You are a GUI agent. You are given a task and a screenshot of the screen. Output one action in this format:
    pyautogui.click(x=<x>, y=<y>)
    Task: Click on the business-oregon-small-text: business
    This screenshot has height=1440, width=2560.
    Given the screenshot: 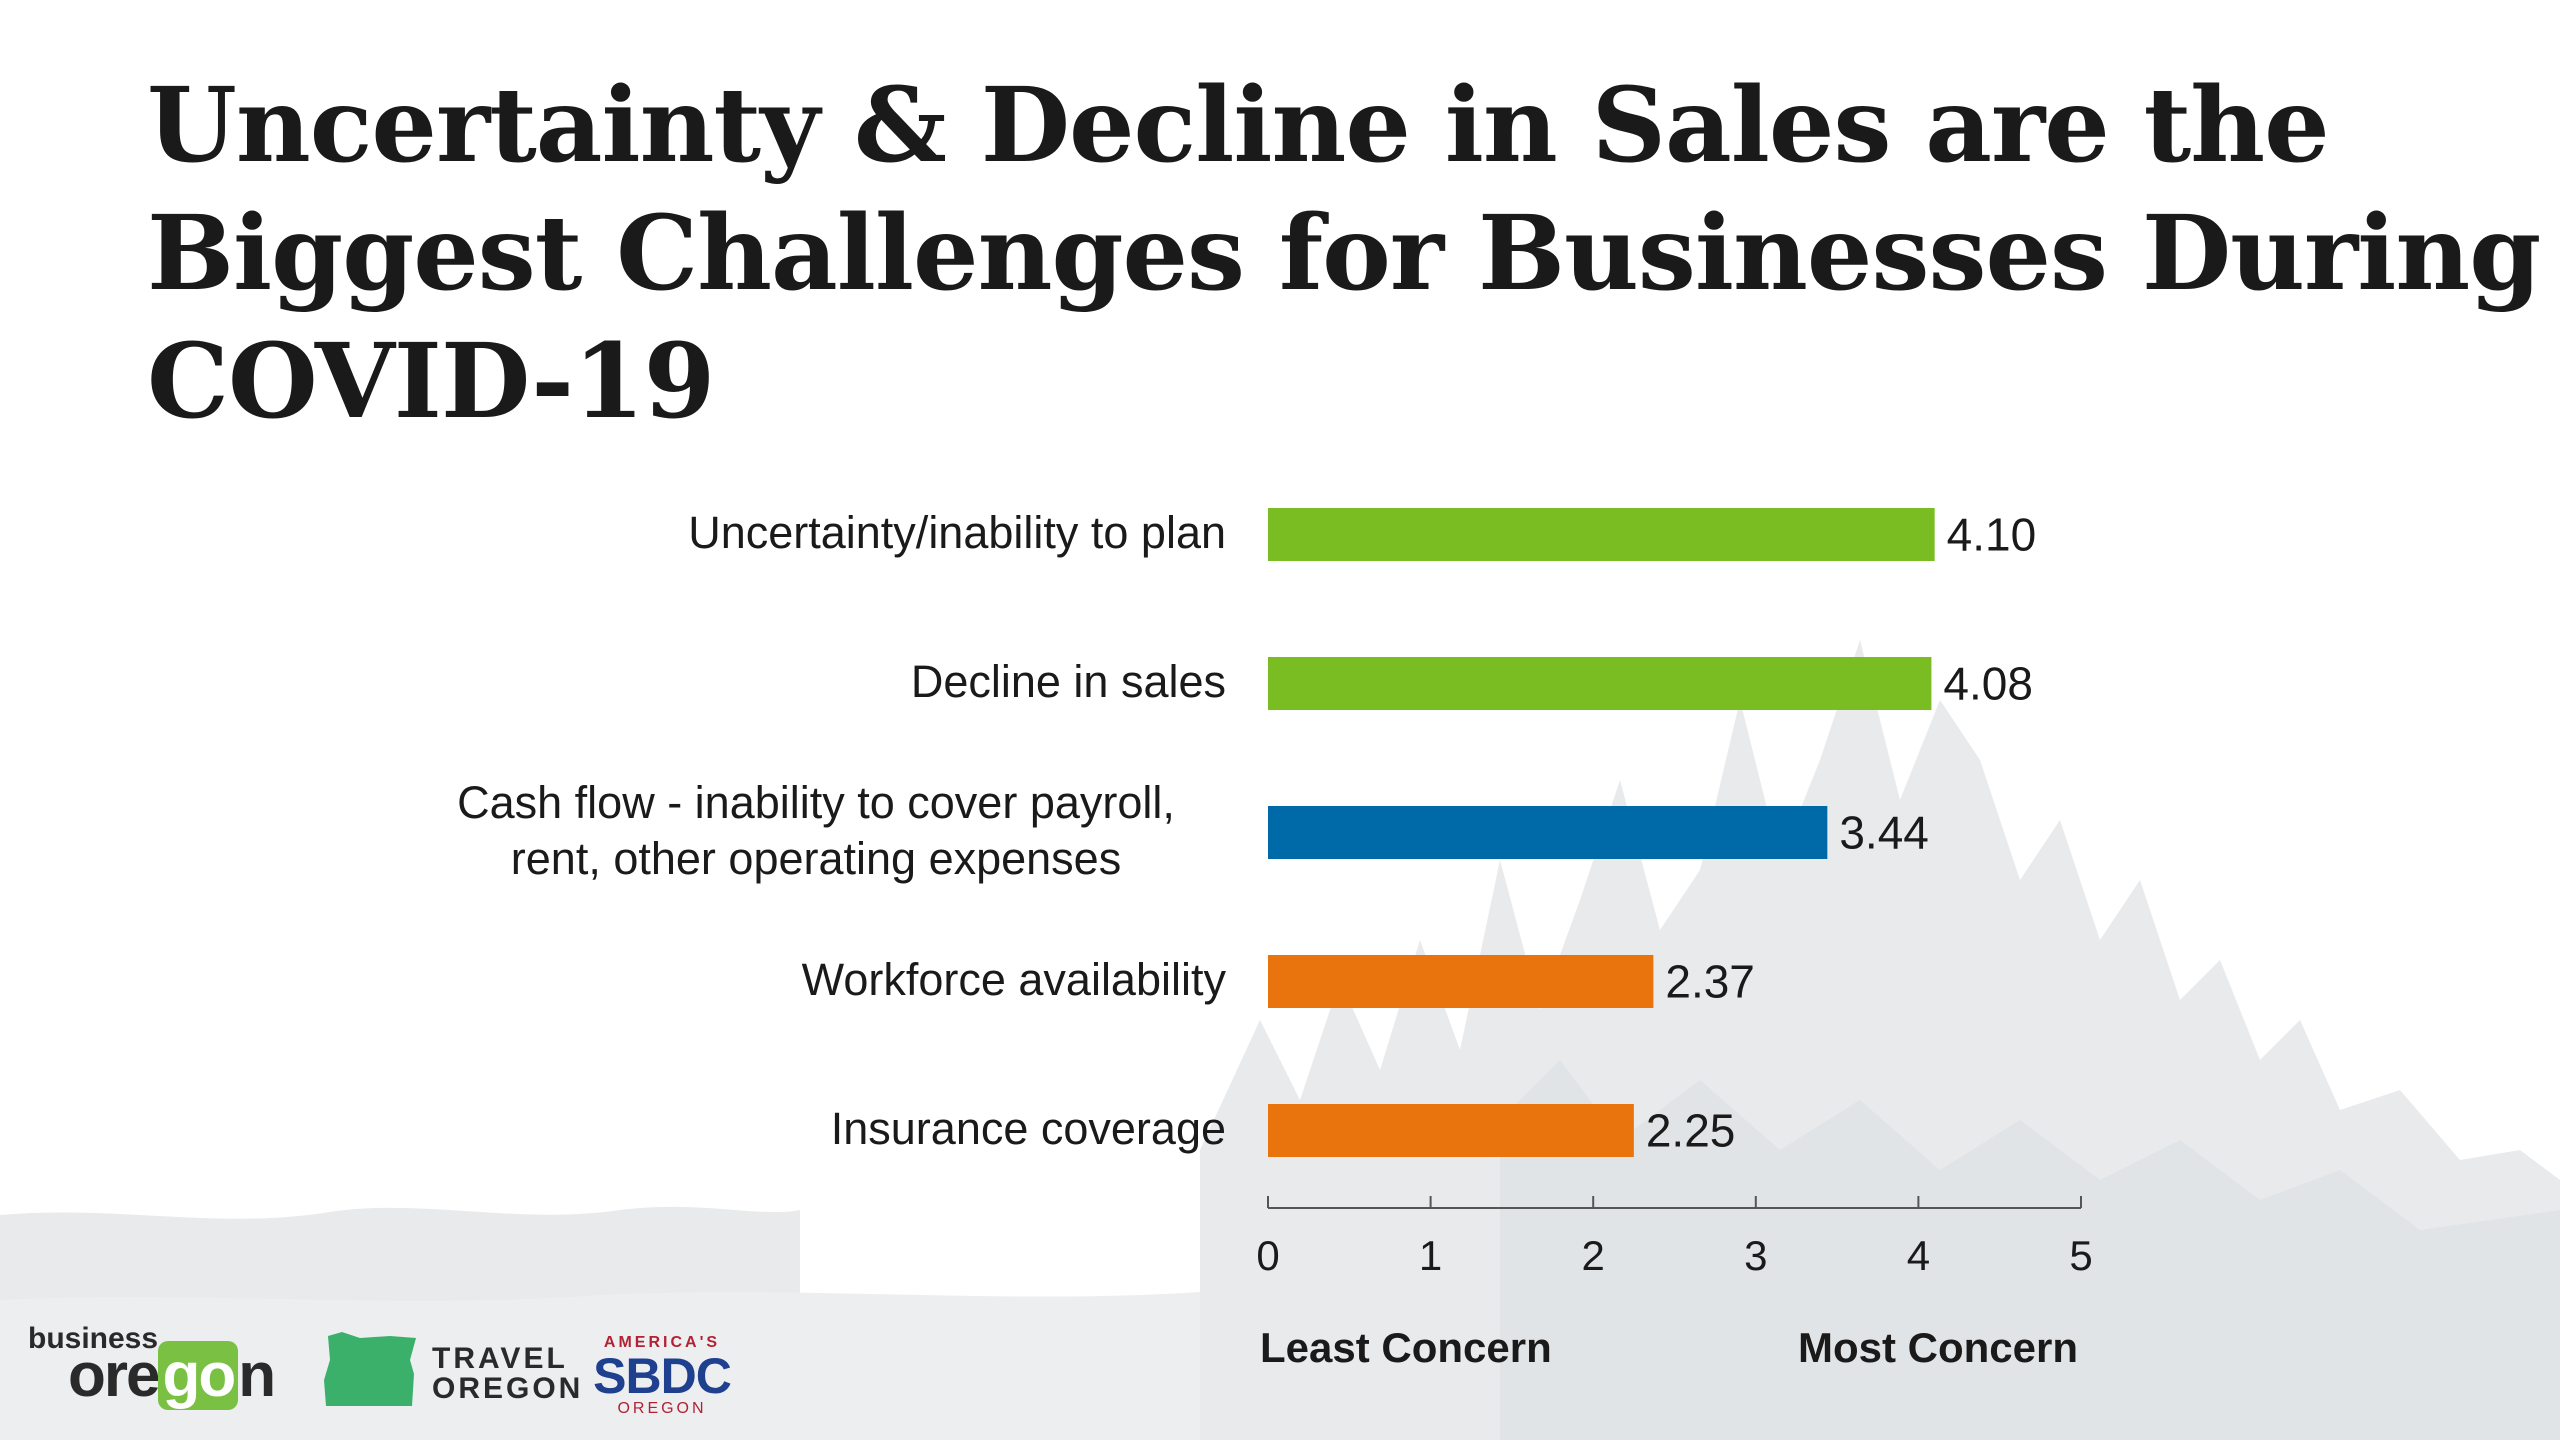 What is the action you would take?
    pyautogui.click(x=93, y=1338)
    